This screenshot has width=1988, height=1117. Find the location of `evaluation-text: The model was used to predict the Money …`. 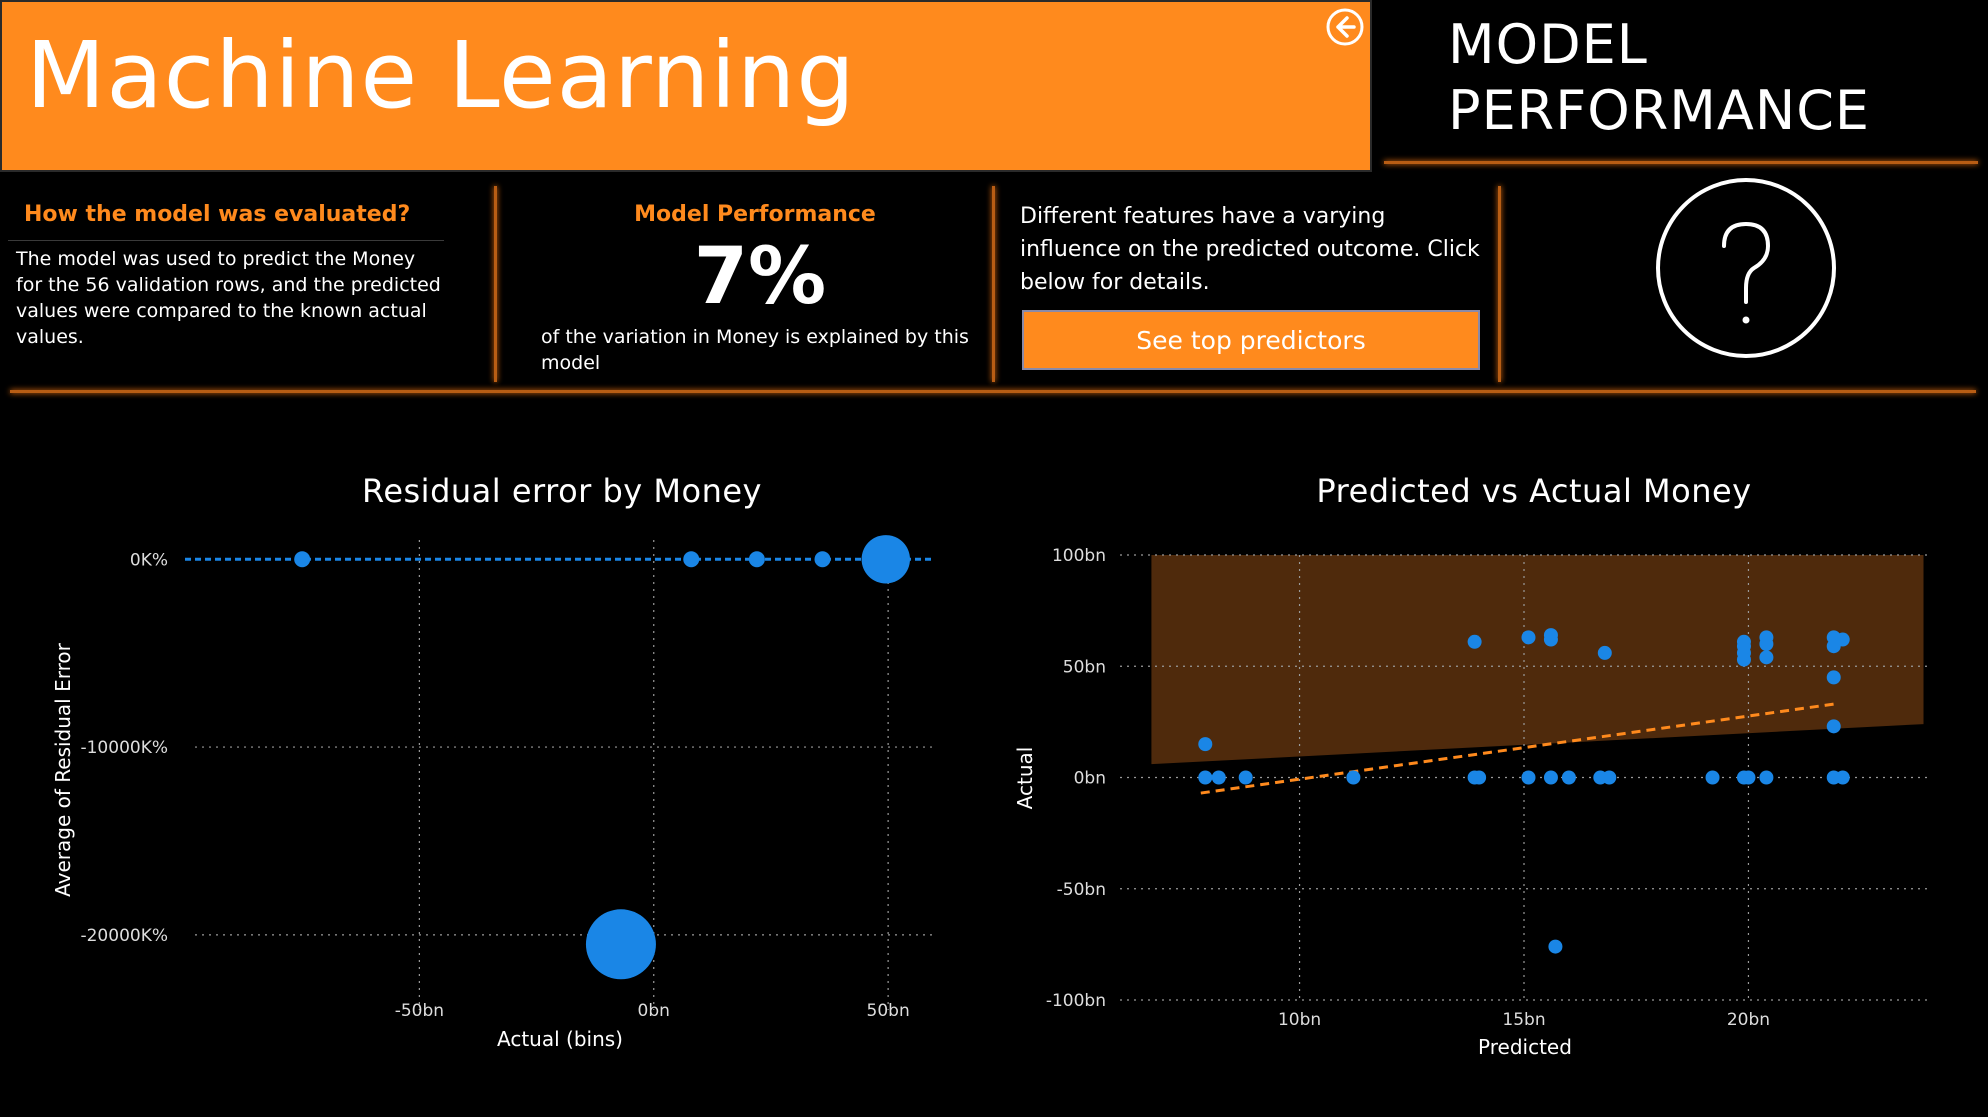

evaluation-text: The model was used to predict the Money … is located at coordinates (228, 298).